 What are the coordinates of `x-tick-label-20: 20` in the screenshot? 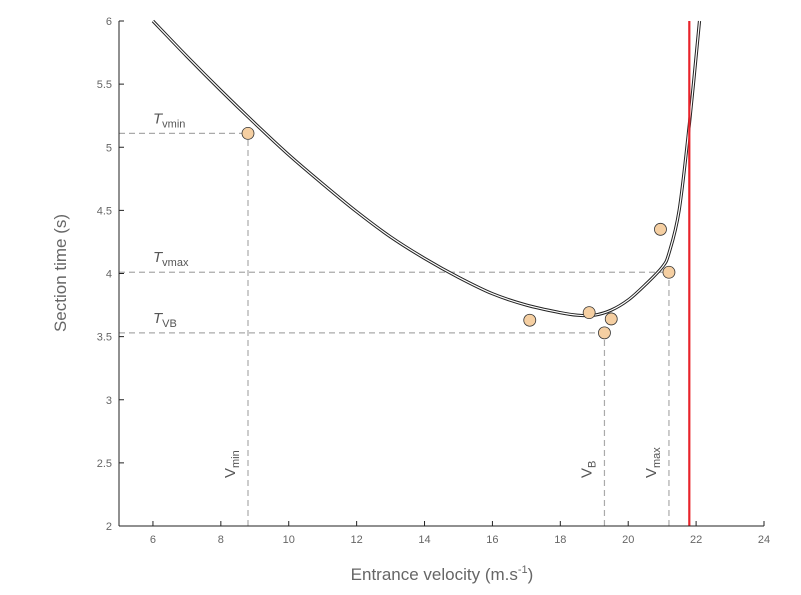 It's located at (628, 540).